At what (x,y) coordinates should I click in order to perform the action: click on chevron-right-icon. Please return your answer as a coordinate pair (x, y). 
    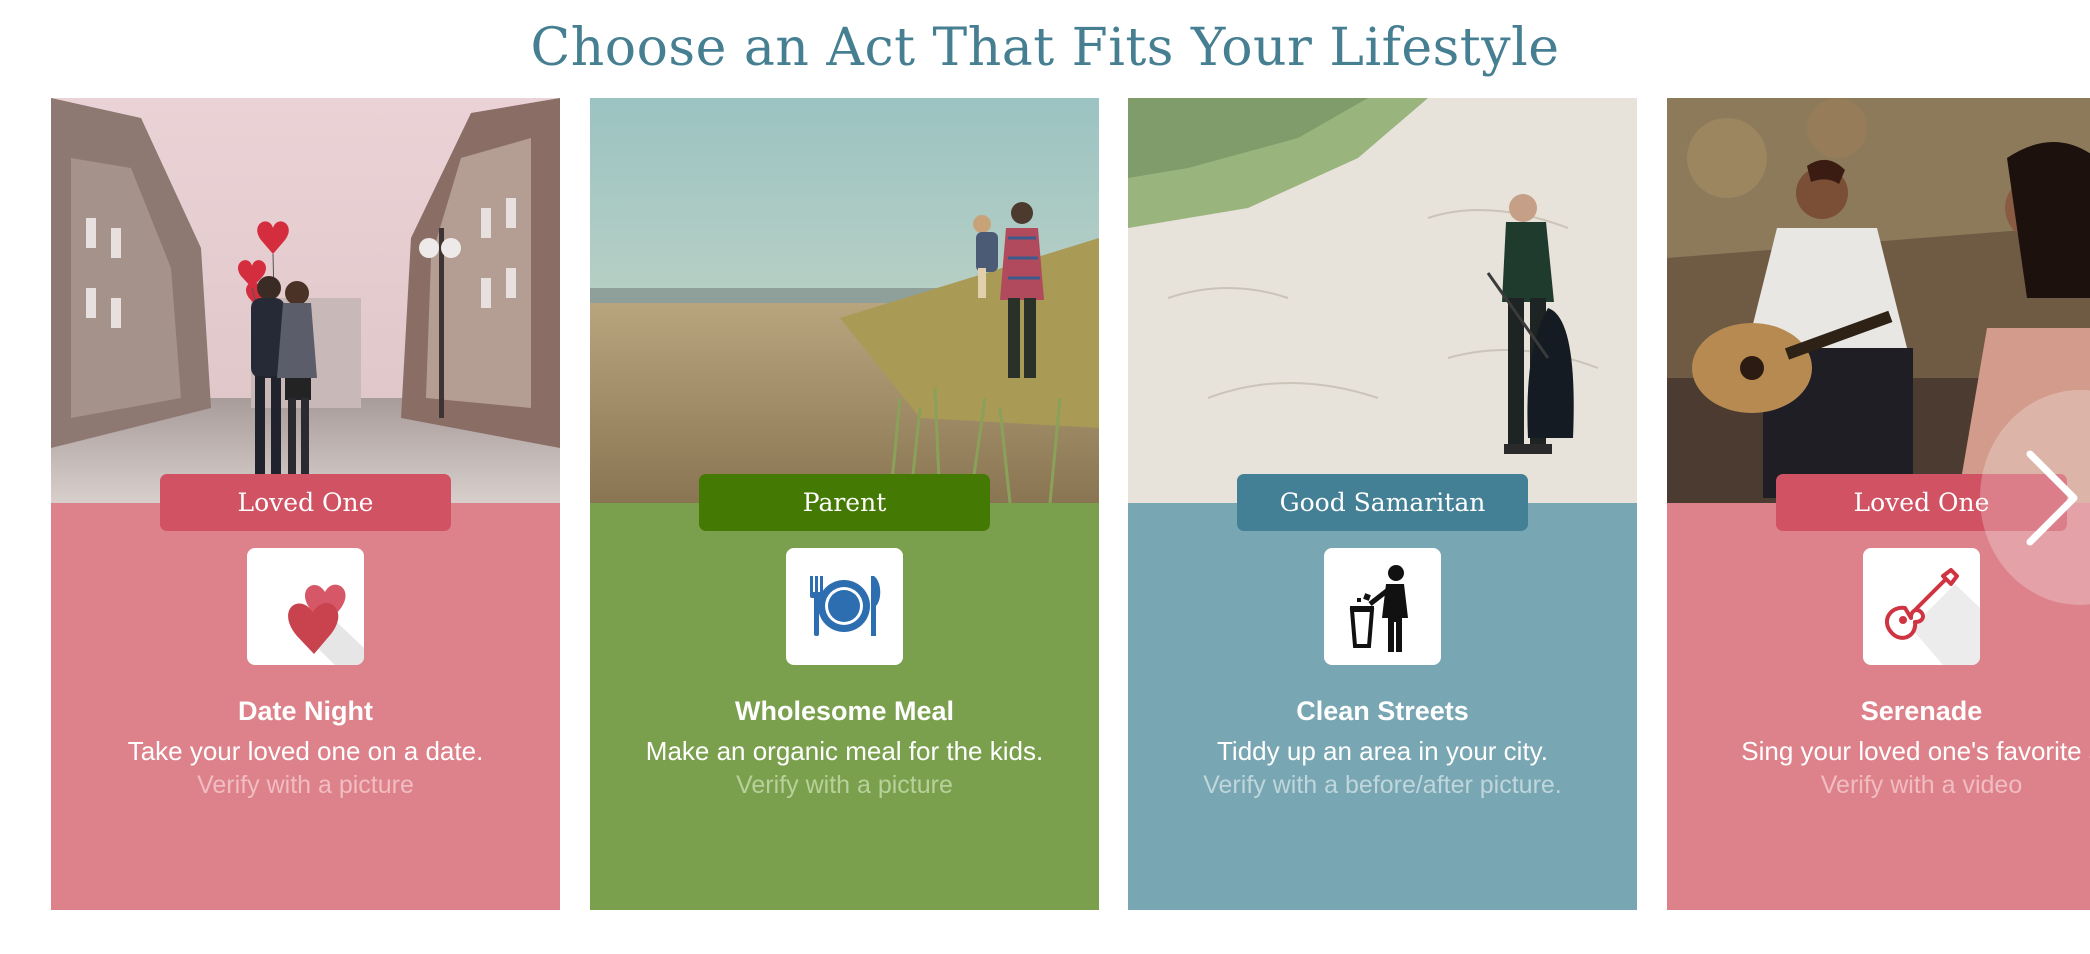
    Looking at the image, I should click on (2052, 498).